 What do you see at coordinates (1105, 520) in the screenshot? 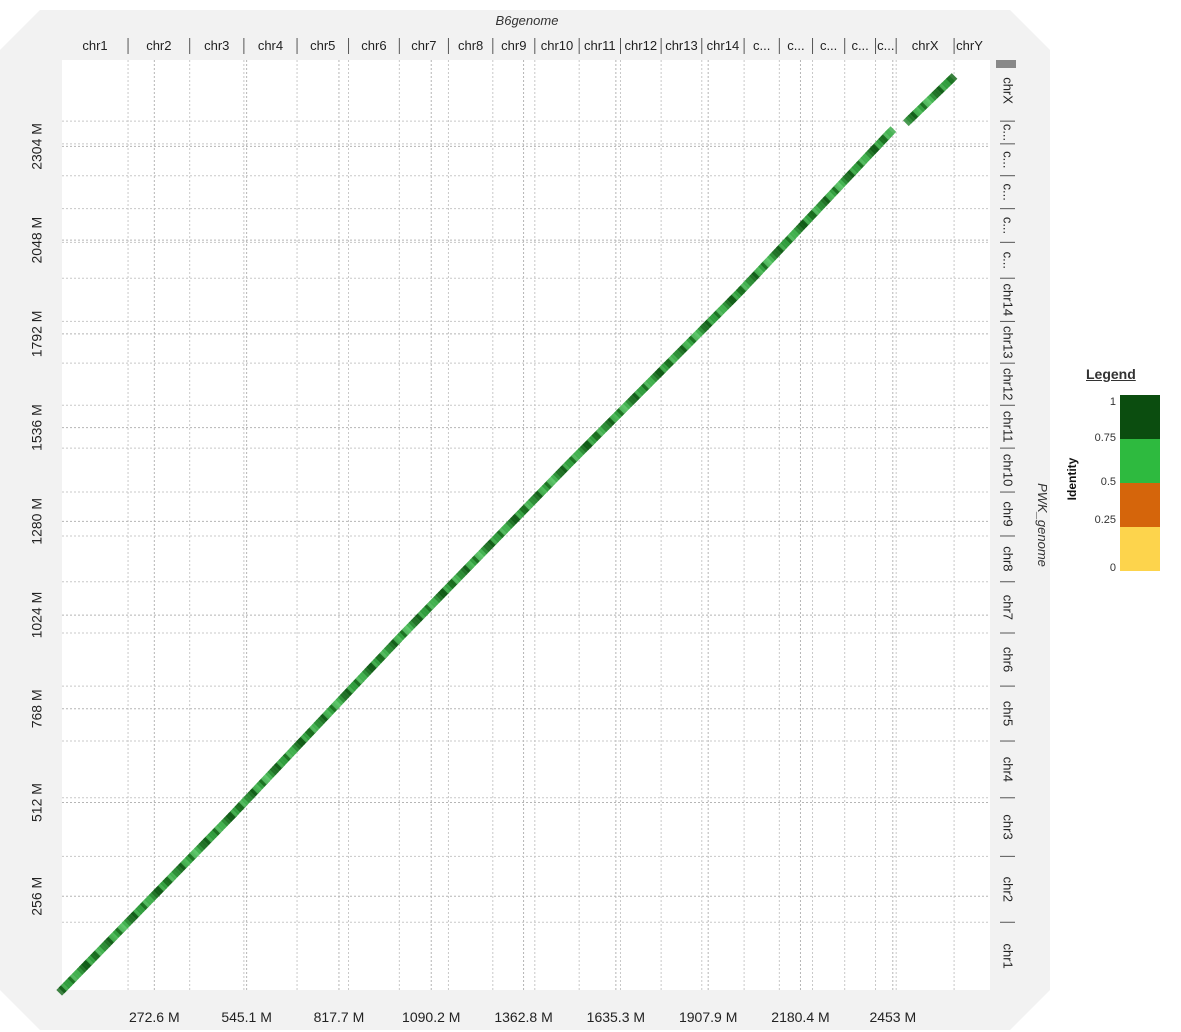
I see `legend-tick-label: 0.25` at bounding box center [1105, 520].